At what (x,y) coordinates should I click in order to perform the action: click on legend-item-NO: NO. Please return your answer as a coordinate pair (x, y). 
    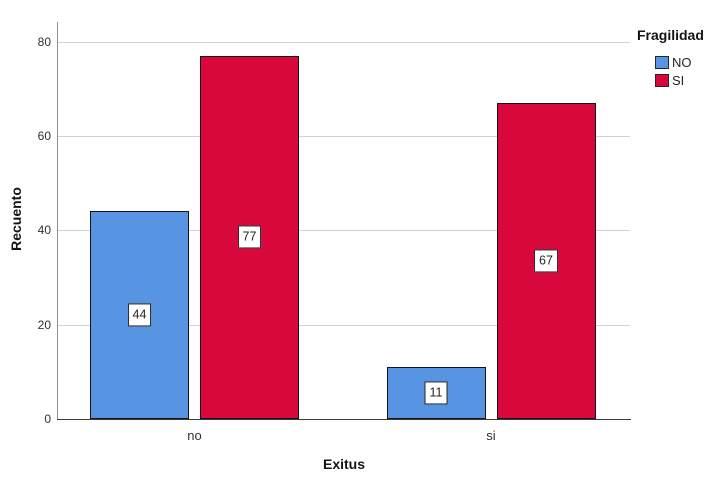
    Looking at the image, I should click on (679, 62).